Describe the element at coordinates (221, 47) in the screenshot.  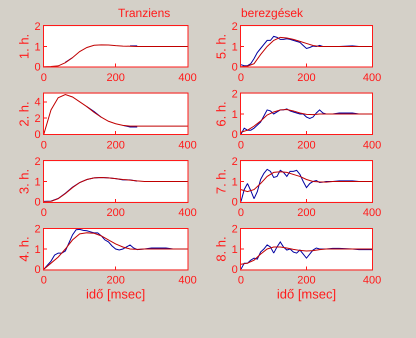
I see `y-axis-title: 5. h.` at that location.